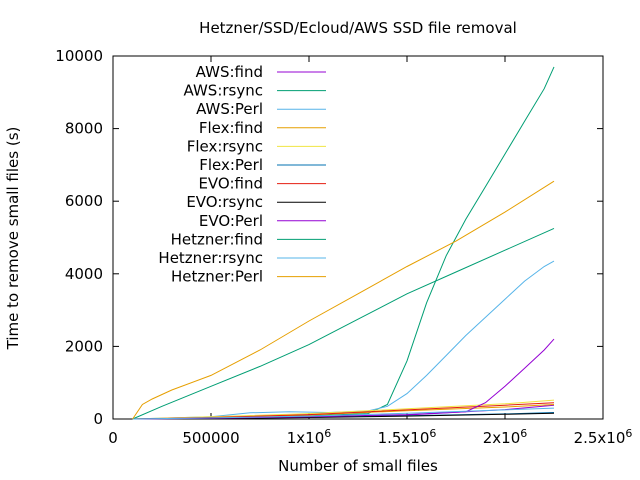  What do you see at coordinates (358, 466) in the screenshot?
I see `x-axis-label: Number of small files` at bounding box center [358, 466].